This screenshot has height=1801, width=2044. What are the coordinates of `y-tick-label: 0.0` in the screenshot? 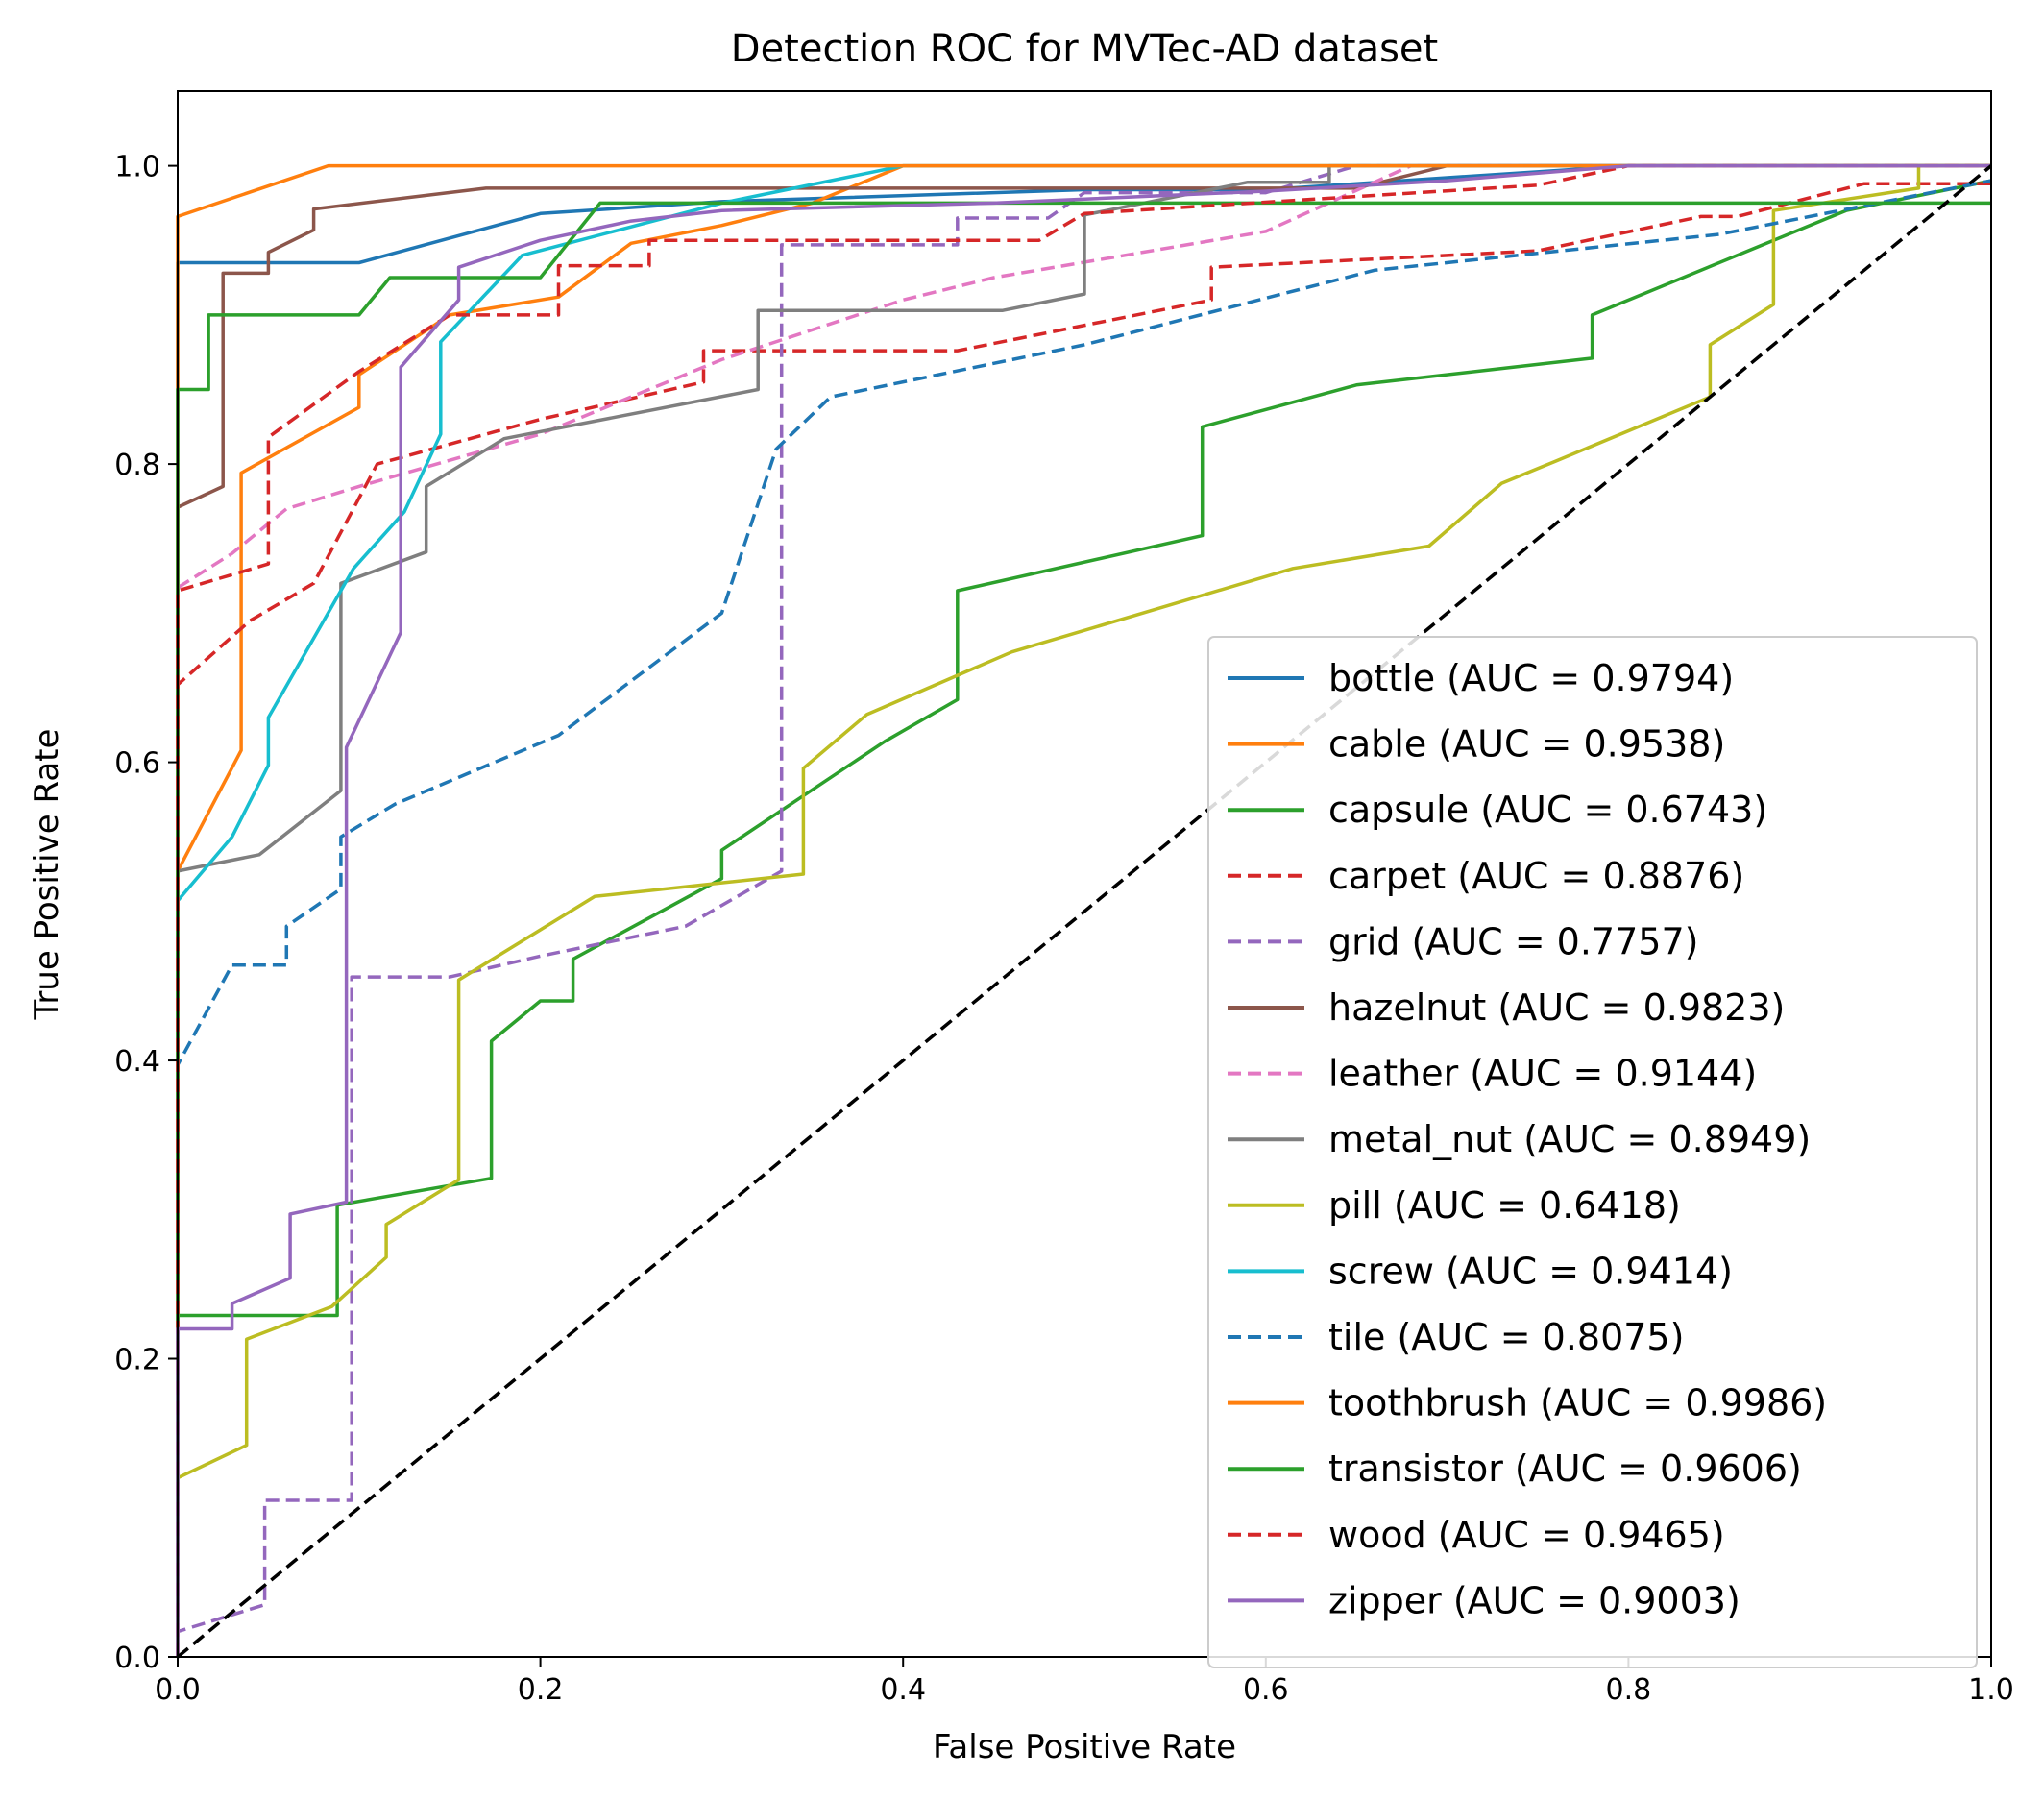 It's located at (137, 1658).